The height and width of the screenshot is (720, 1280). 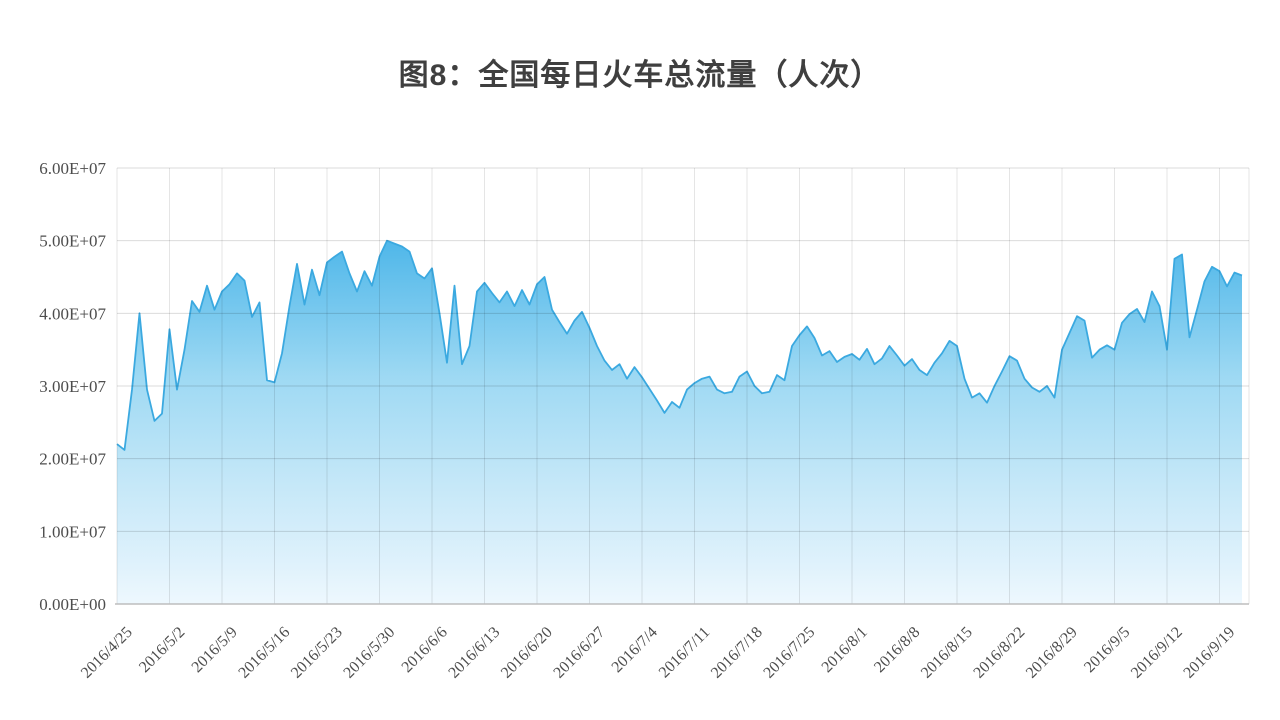 What do you see at coordinates (1052, 653) in the screenshot?
I see `x-axis-label: 2016/8/29` at bounding box center [1052, 653].